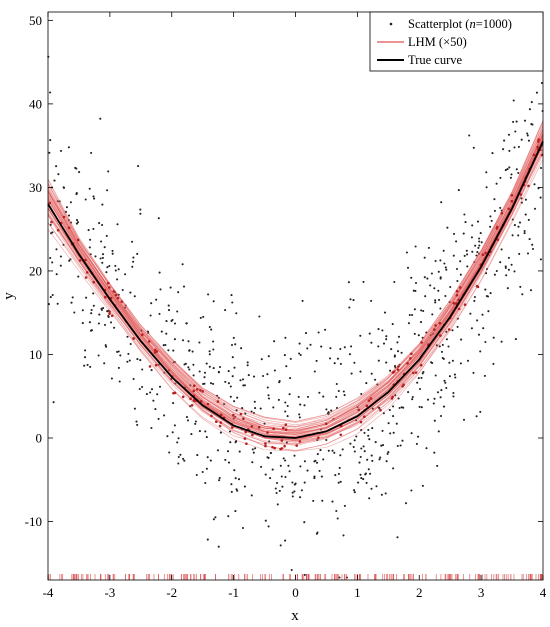 This screenshot has width=550, height=627. Describe the element at coordinates (419, 592) in the screenshot. I see `x-tick-label: 2` at that location.